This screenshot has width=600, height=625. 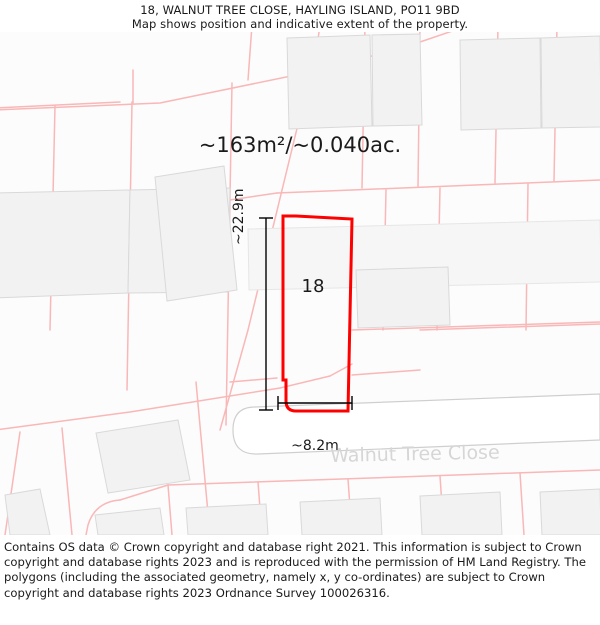 What do you see at coordinates (317, 313) in the screenshot?
I see `property-outline` at bounding box center [317, 313].